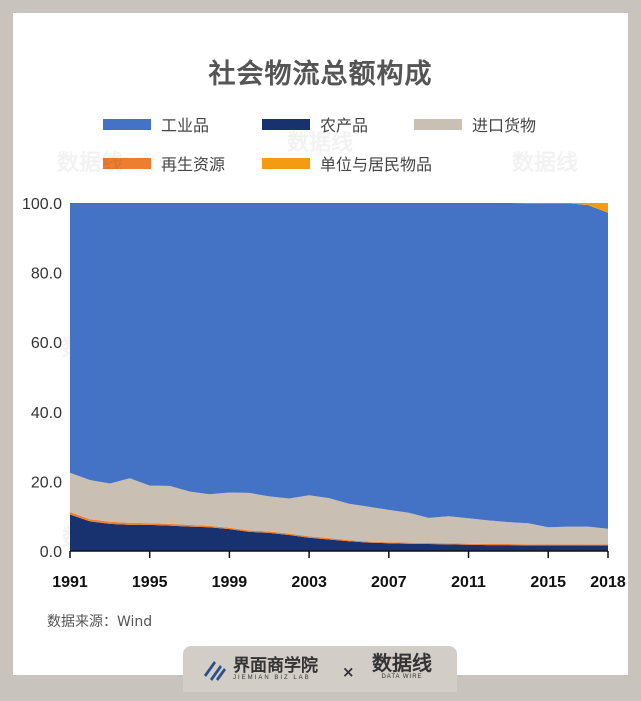 This screenshot has height=701, width=641. I want to click on x-tick-label: 2007, so click(389, 582).